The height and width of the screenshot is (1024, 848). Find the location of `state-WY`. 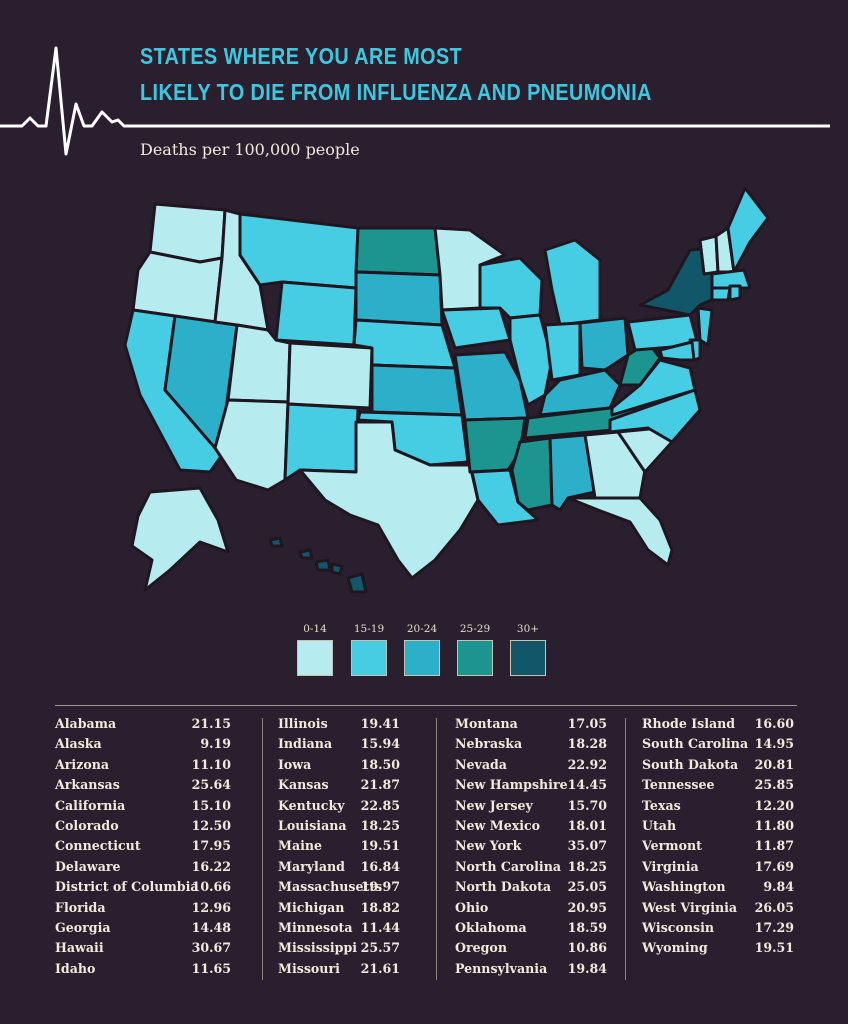

state-WY is located at coordinates (316, 313).